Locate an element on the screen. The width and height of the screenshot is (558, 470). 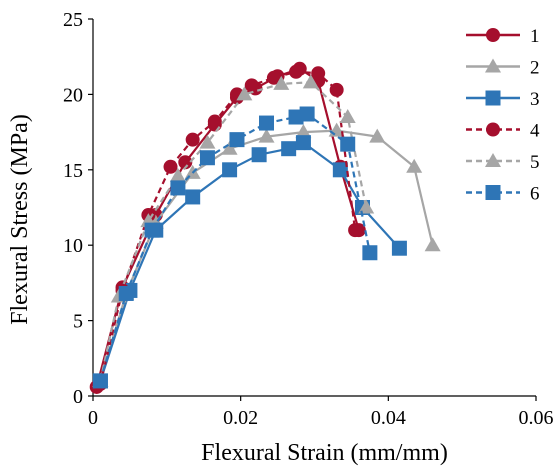
y-tick-label: 20 is located at coordinates (73, 95).